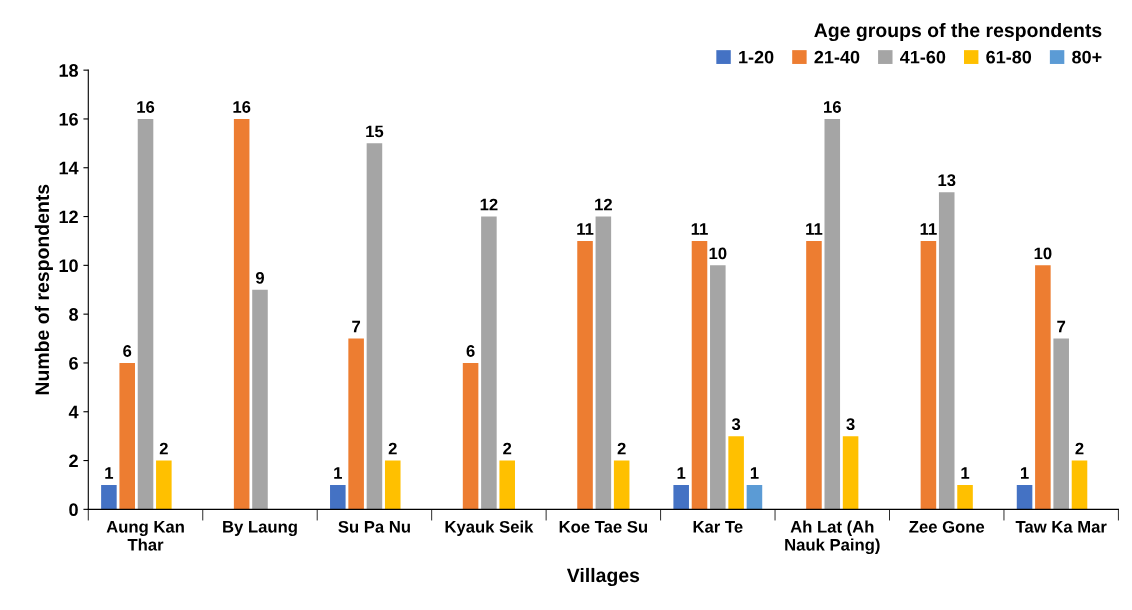  Describe the element at coordinates (73, 510) in the screenshot. I see `y-tick-label: 0` at that location.